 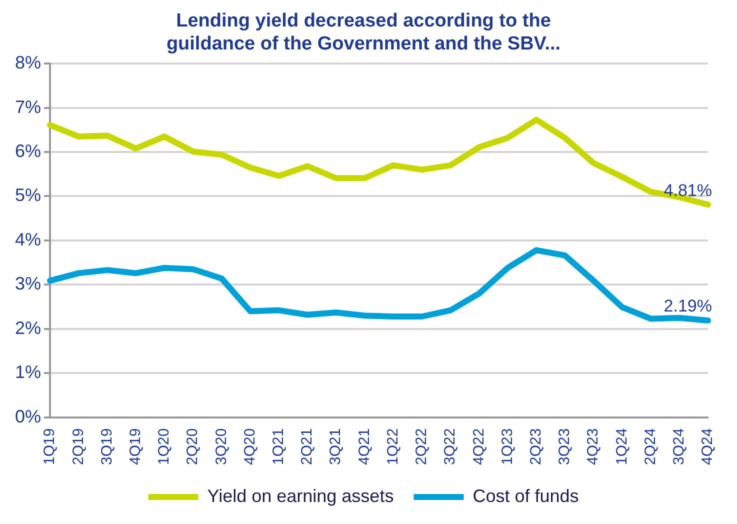 I want to click on x-tick-label: 2Q22, so click(x=421, y=447).